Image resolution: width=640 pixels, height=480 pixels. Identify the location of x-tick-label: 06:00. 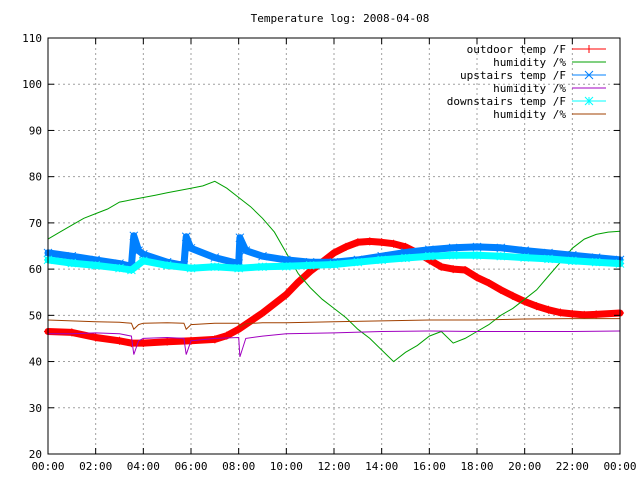
(190, 466).